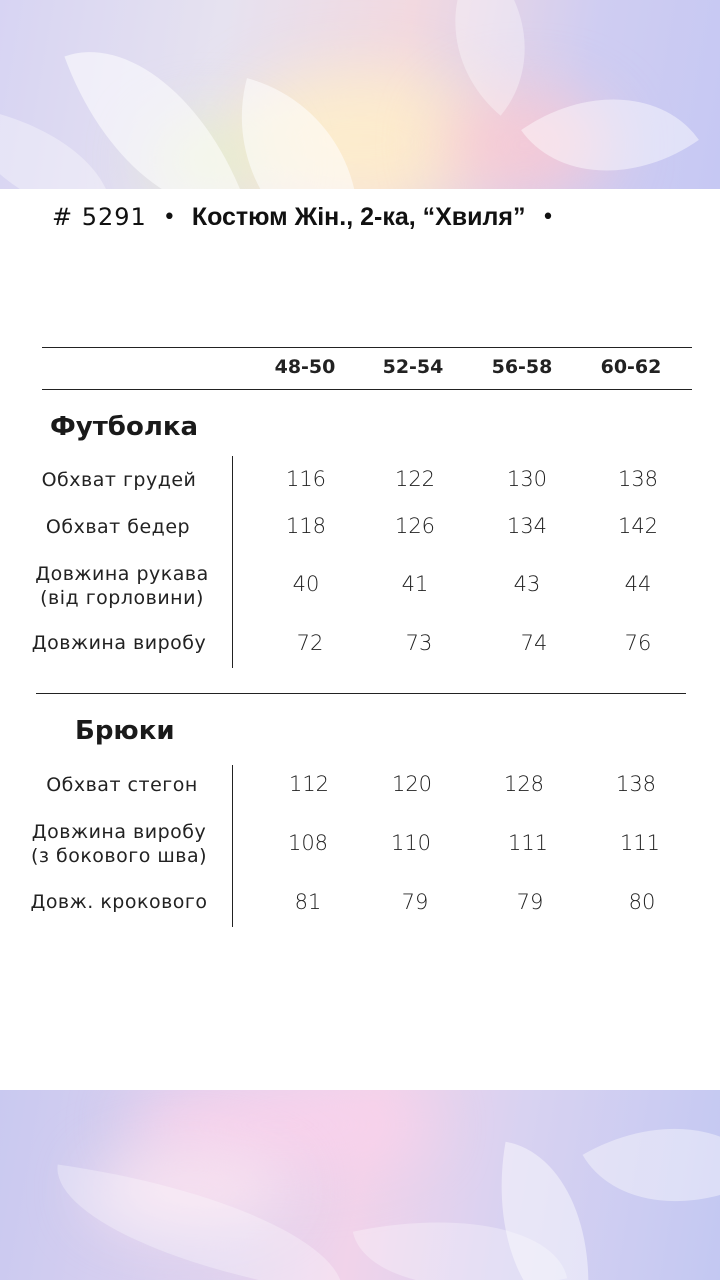 The image size is (720, 1280). Describe the element at coordinates (119, 844) in the screenshot. I see `row-label: Довжина виробу (з бокового шва)` at that location.